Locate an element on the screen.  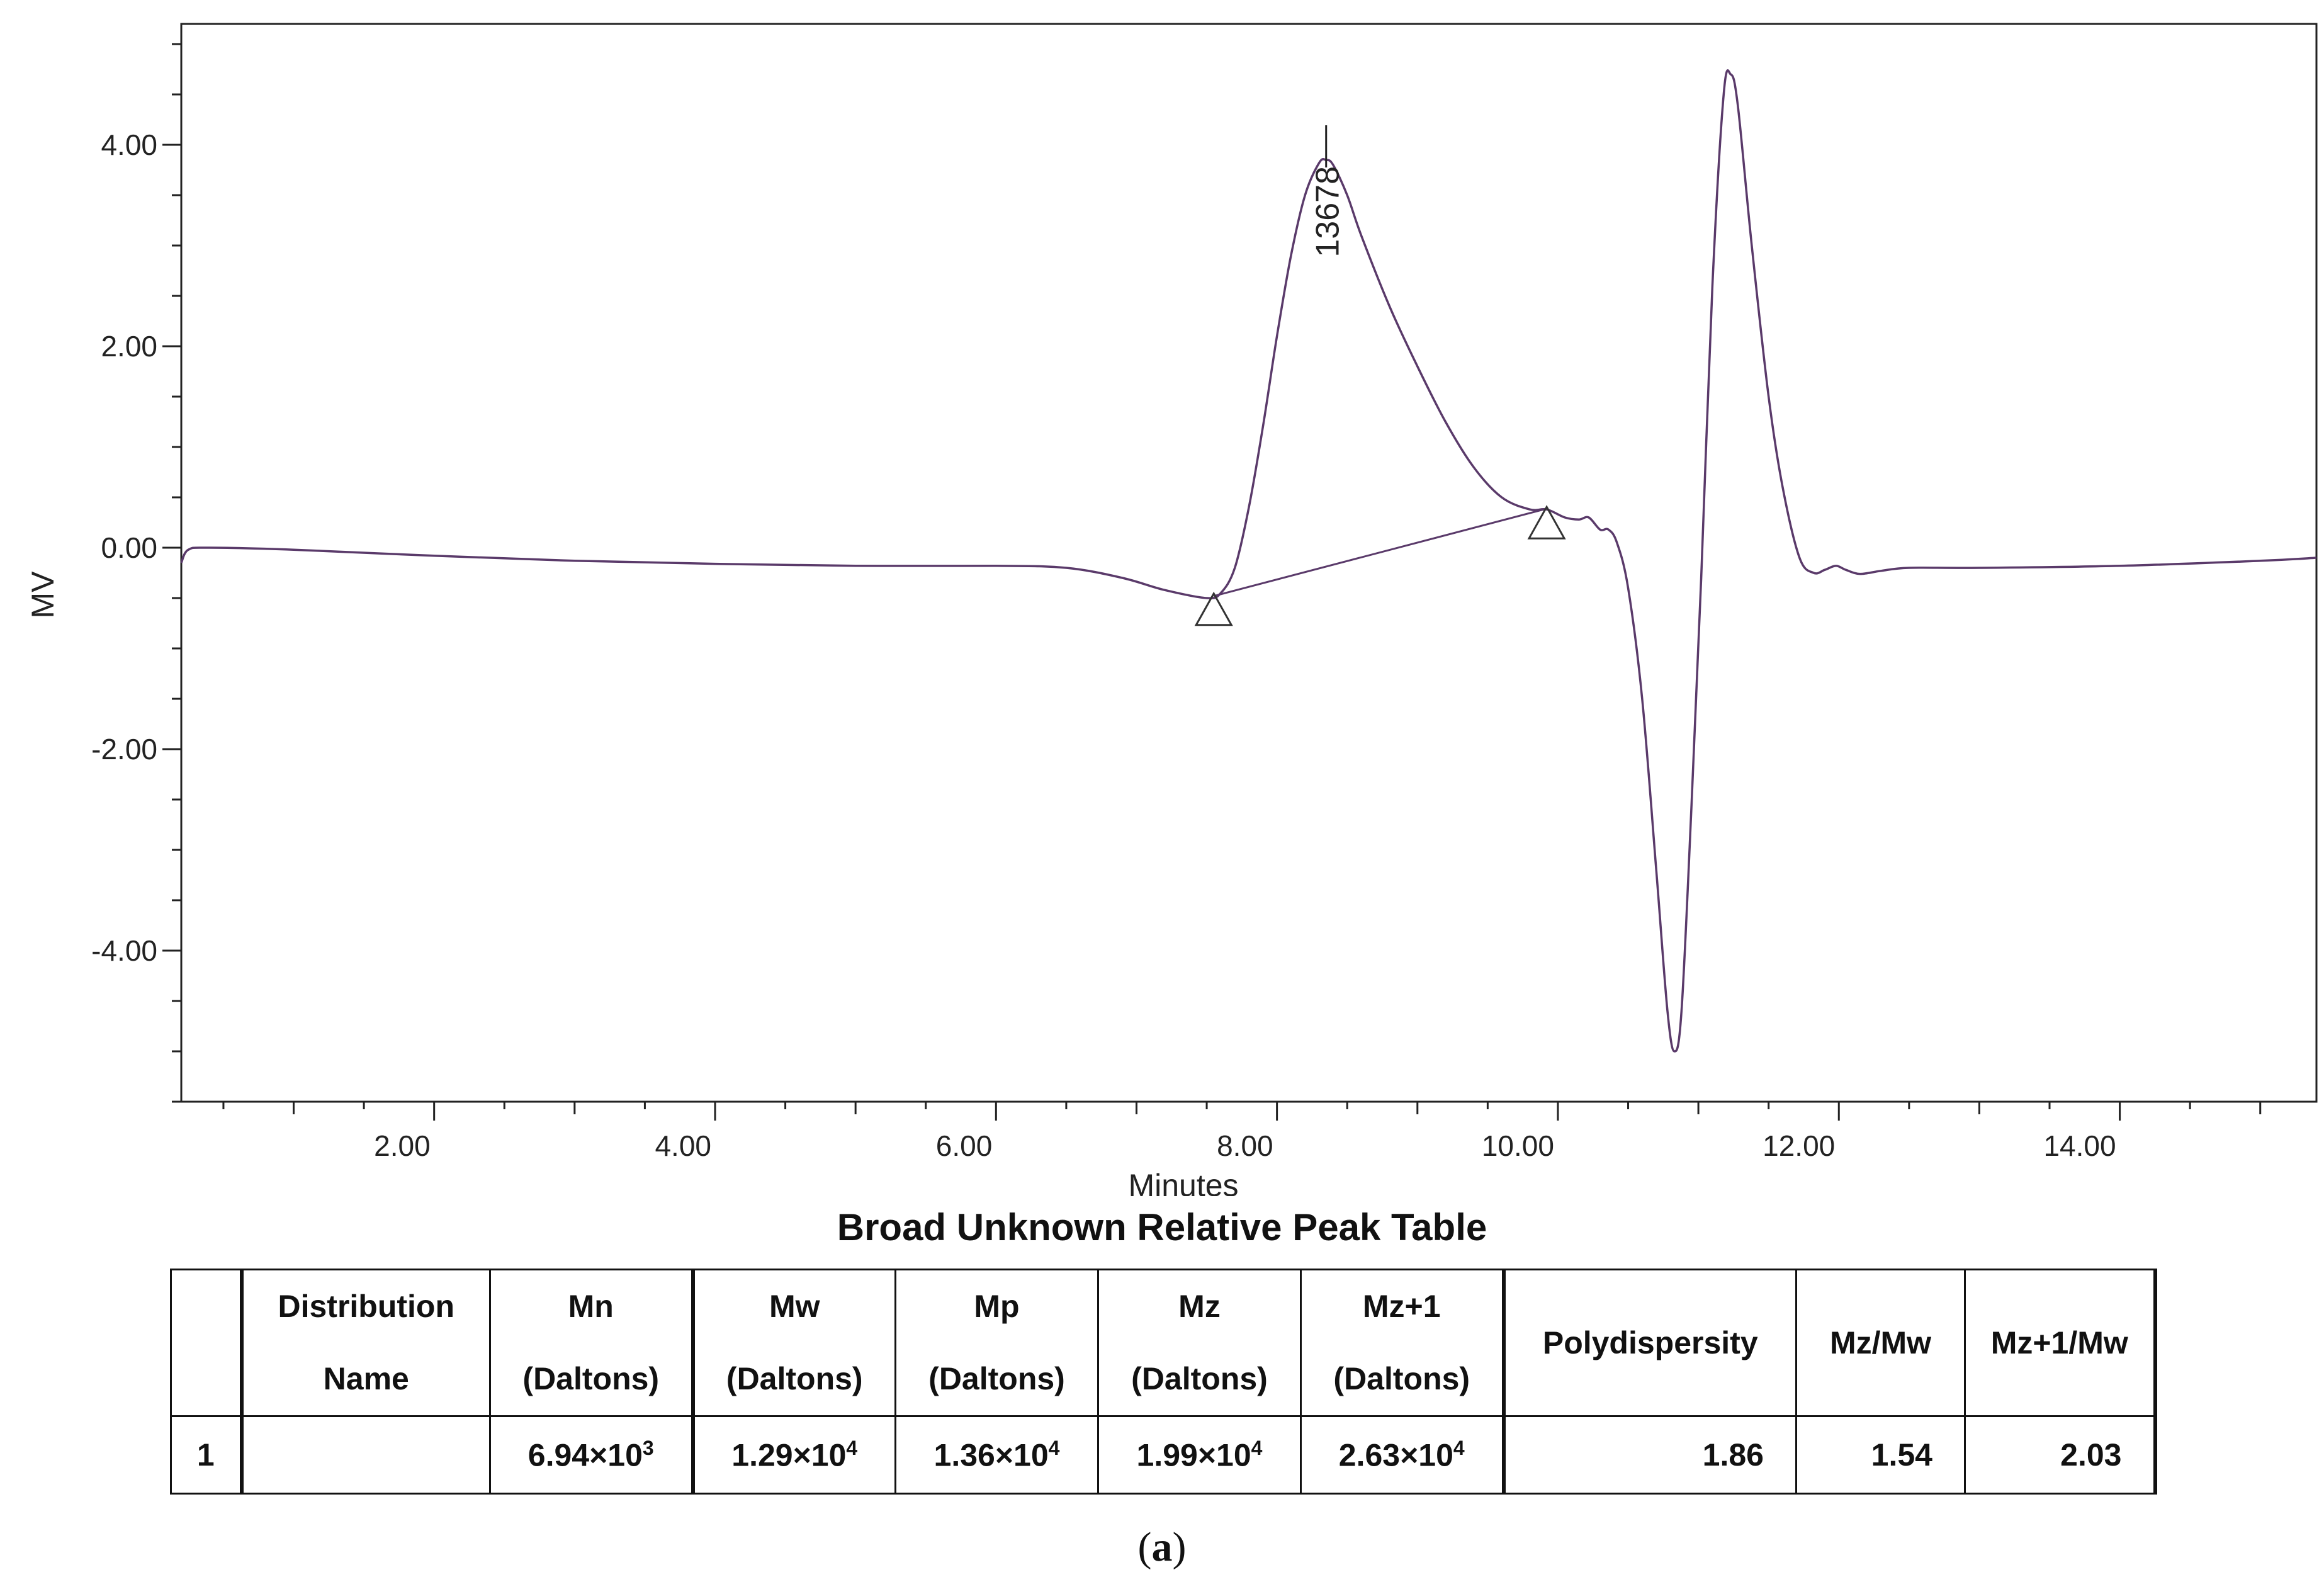
header-mp: Mp (Daltons) is located at coordinates (996, 1343).